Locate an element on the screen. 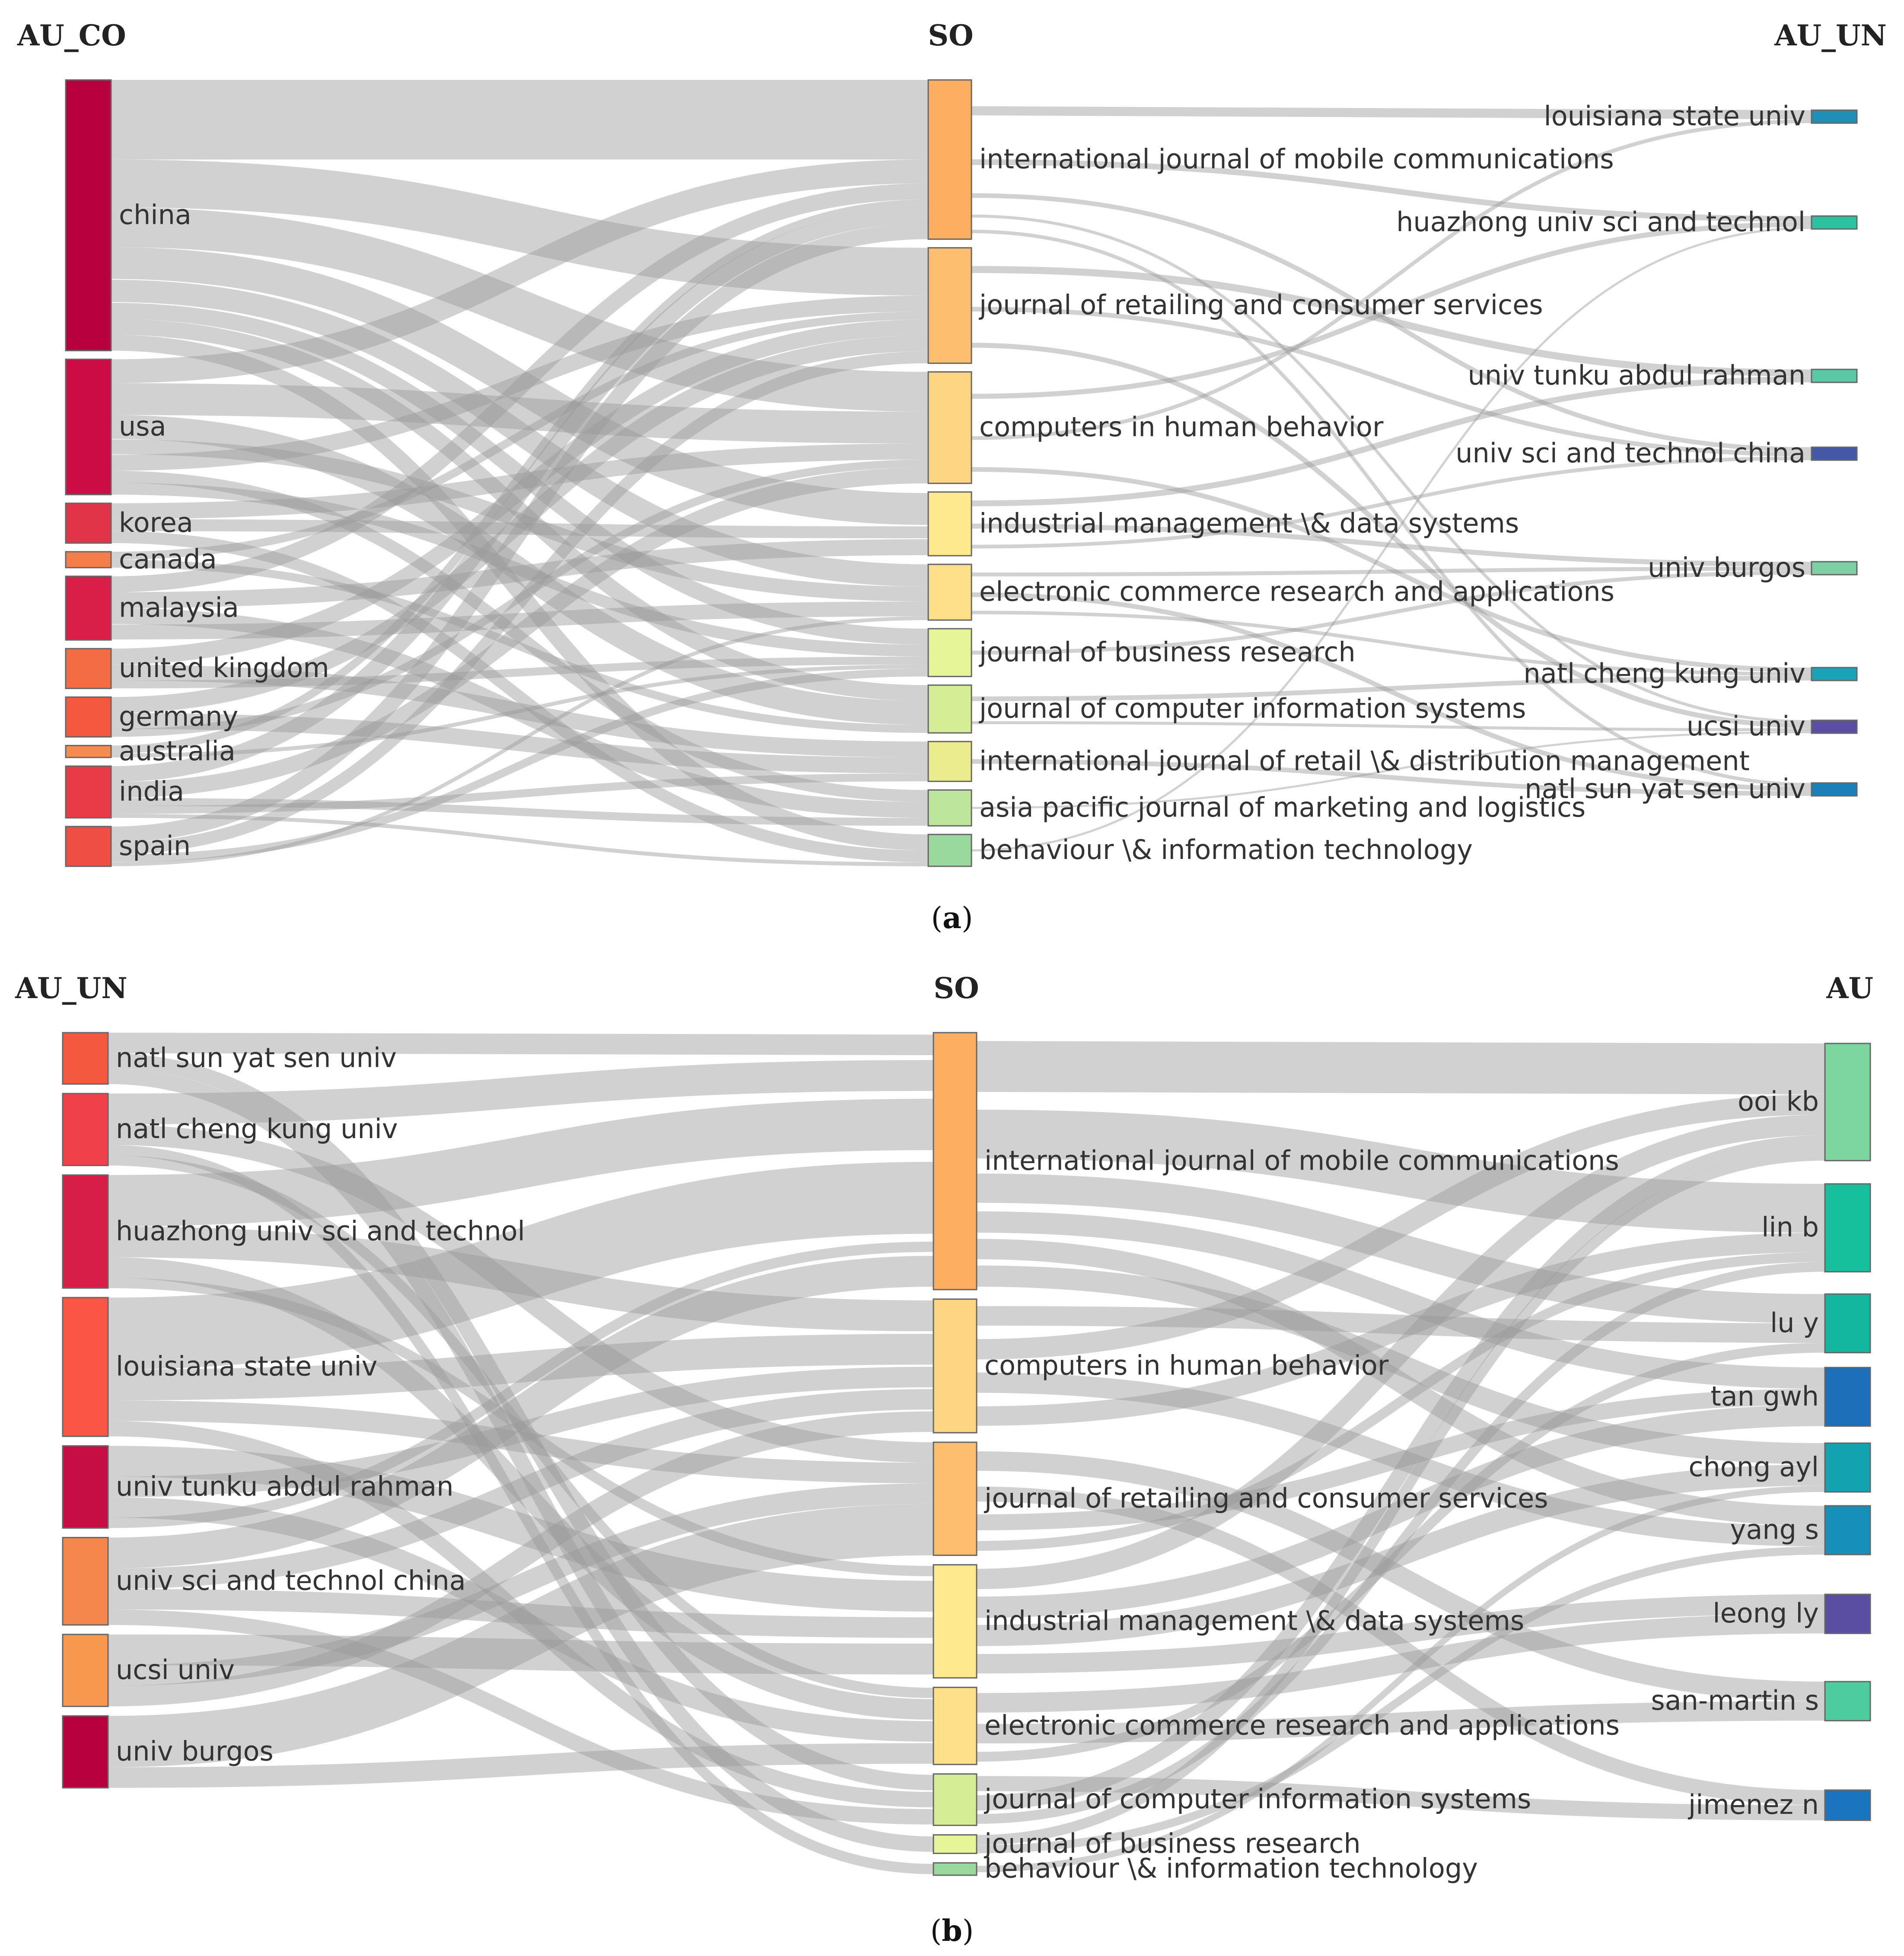 The width and height of the screenshot is (1904, 1956). node-leong-ly is located at coordinates (1848, 1613).